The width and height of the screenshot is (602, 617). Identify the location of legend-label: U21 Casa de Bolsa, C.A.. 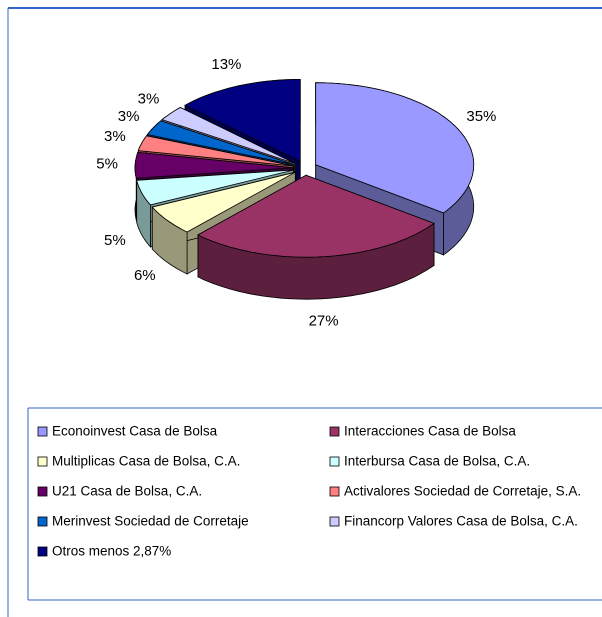
(127, 491).